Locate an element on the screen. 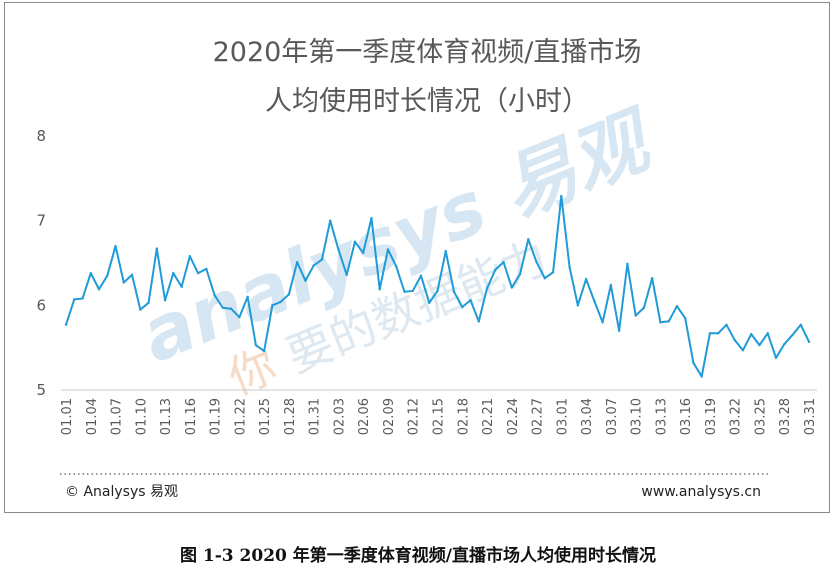 This screenshot has width=836, height=575. x-tick-label: 02.21 is located at coordinates (488, 416).